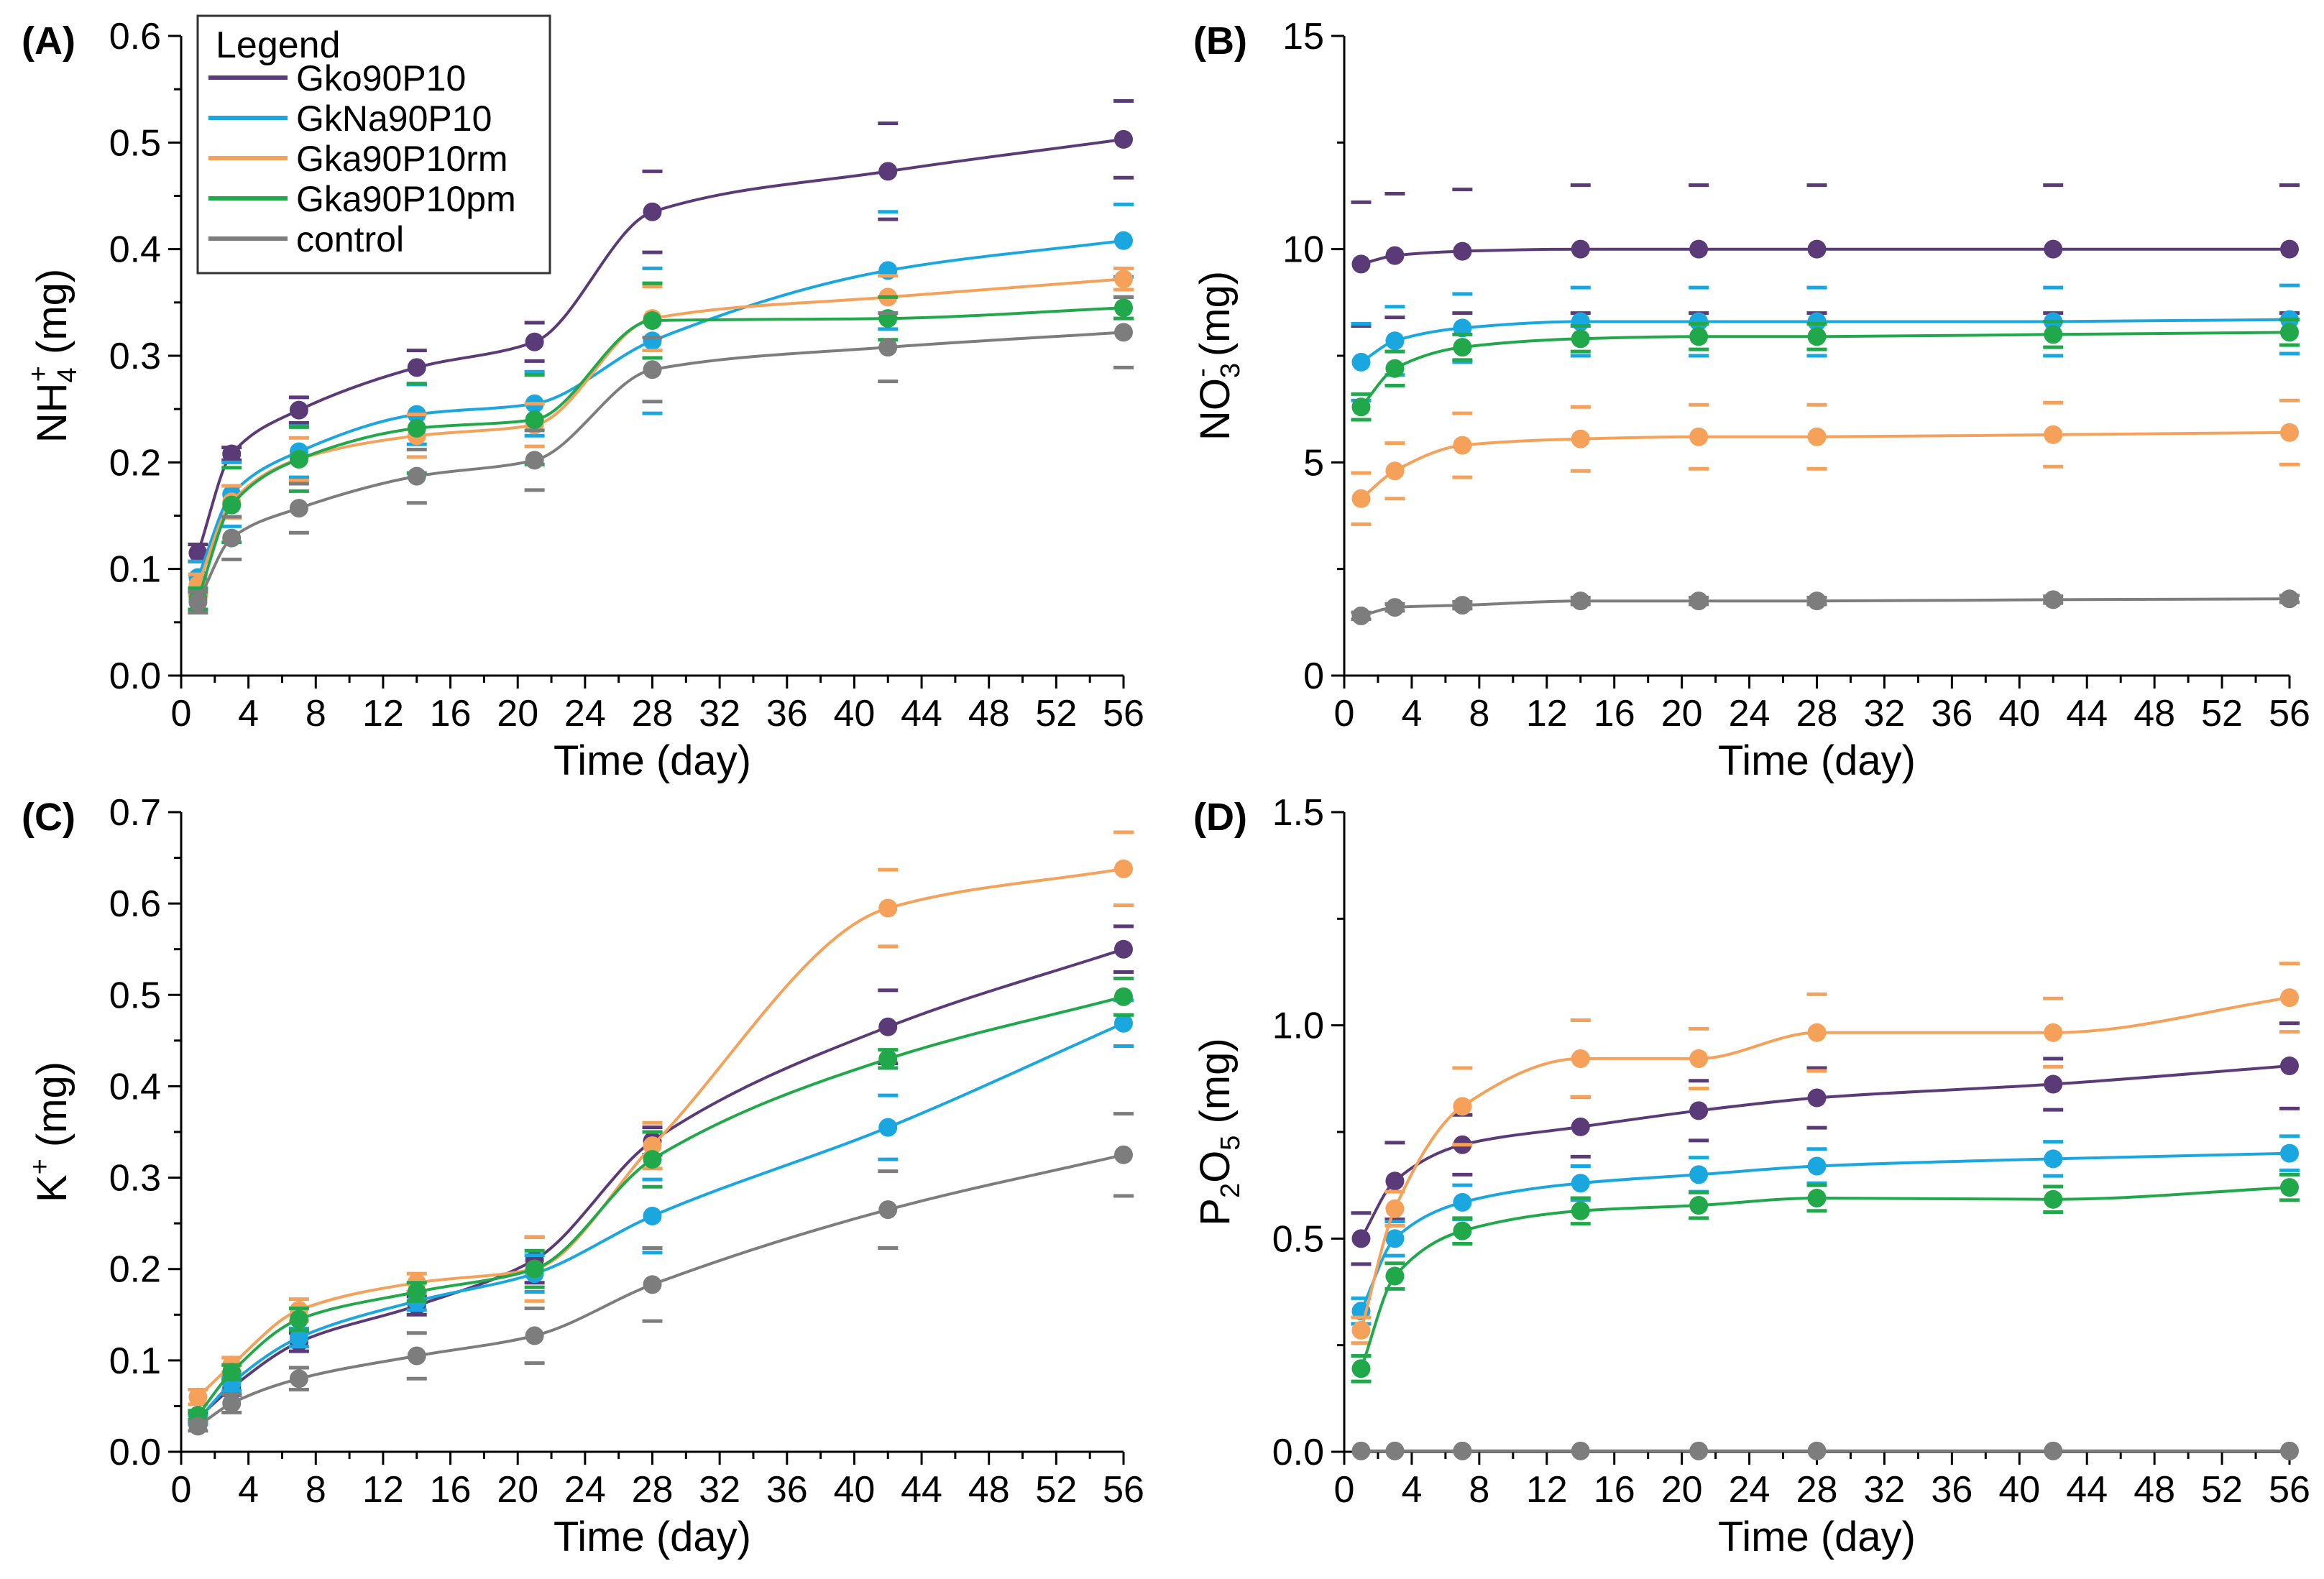 The width and height of the screenshot is (2324, 1579). Describe the element at coordinates (350, 239) in the screenshot. I see `legend-label: control` at that location.